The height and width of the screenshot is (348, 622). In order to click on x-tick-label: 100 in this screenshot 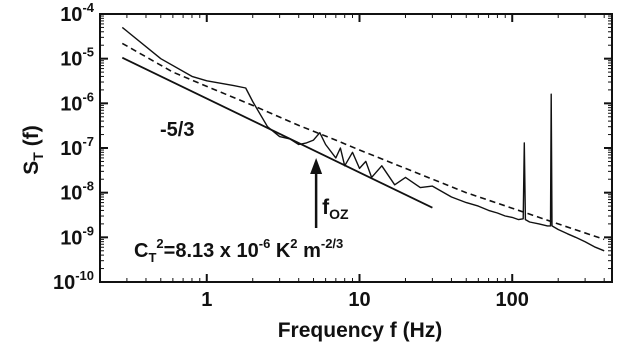, I will do `click(512, 300)`.